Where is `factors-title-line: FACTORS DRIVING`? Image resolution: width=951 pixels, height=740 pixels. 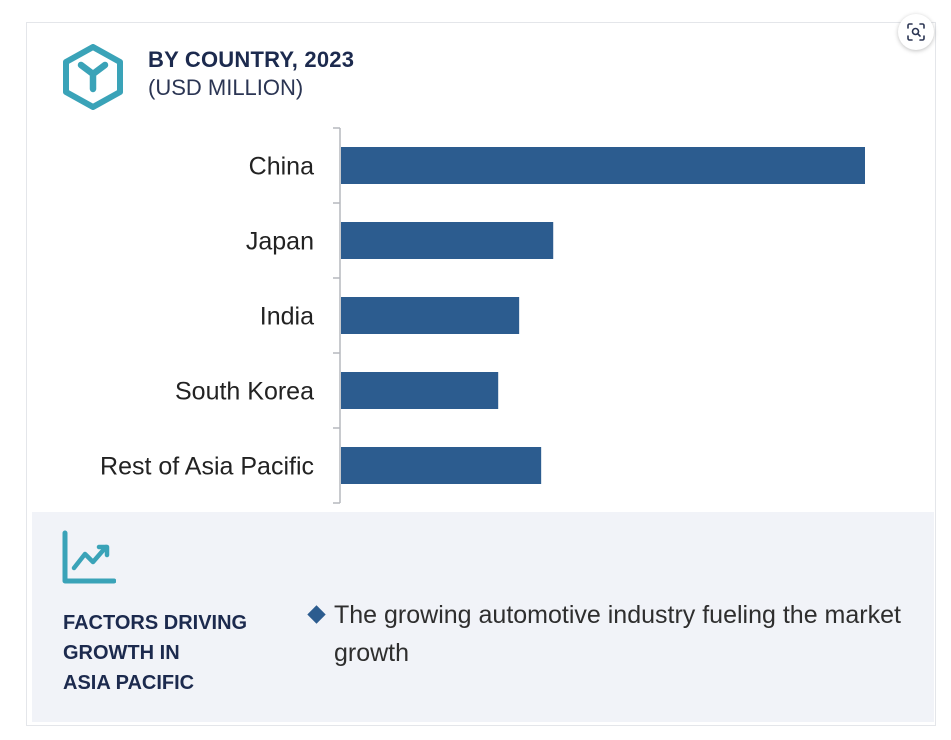
factors-title-line: FACTORS DRIVING is located at coordinates (155, 623).